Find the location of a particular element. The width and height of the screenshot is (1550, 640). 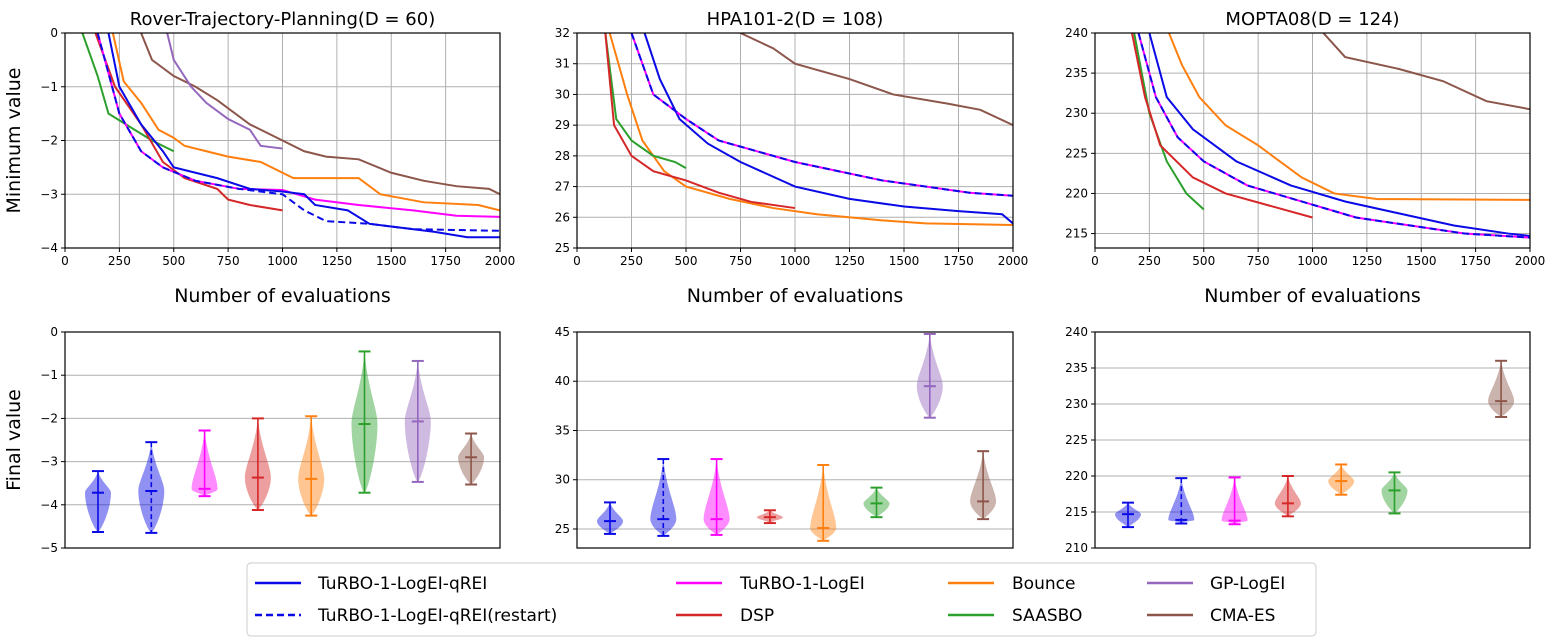

y-tick-label: −4 is located at coordinates (49, 505).